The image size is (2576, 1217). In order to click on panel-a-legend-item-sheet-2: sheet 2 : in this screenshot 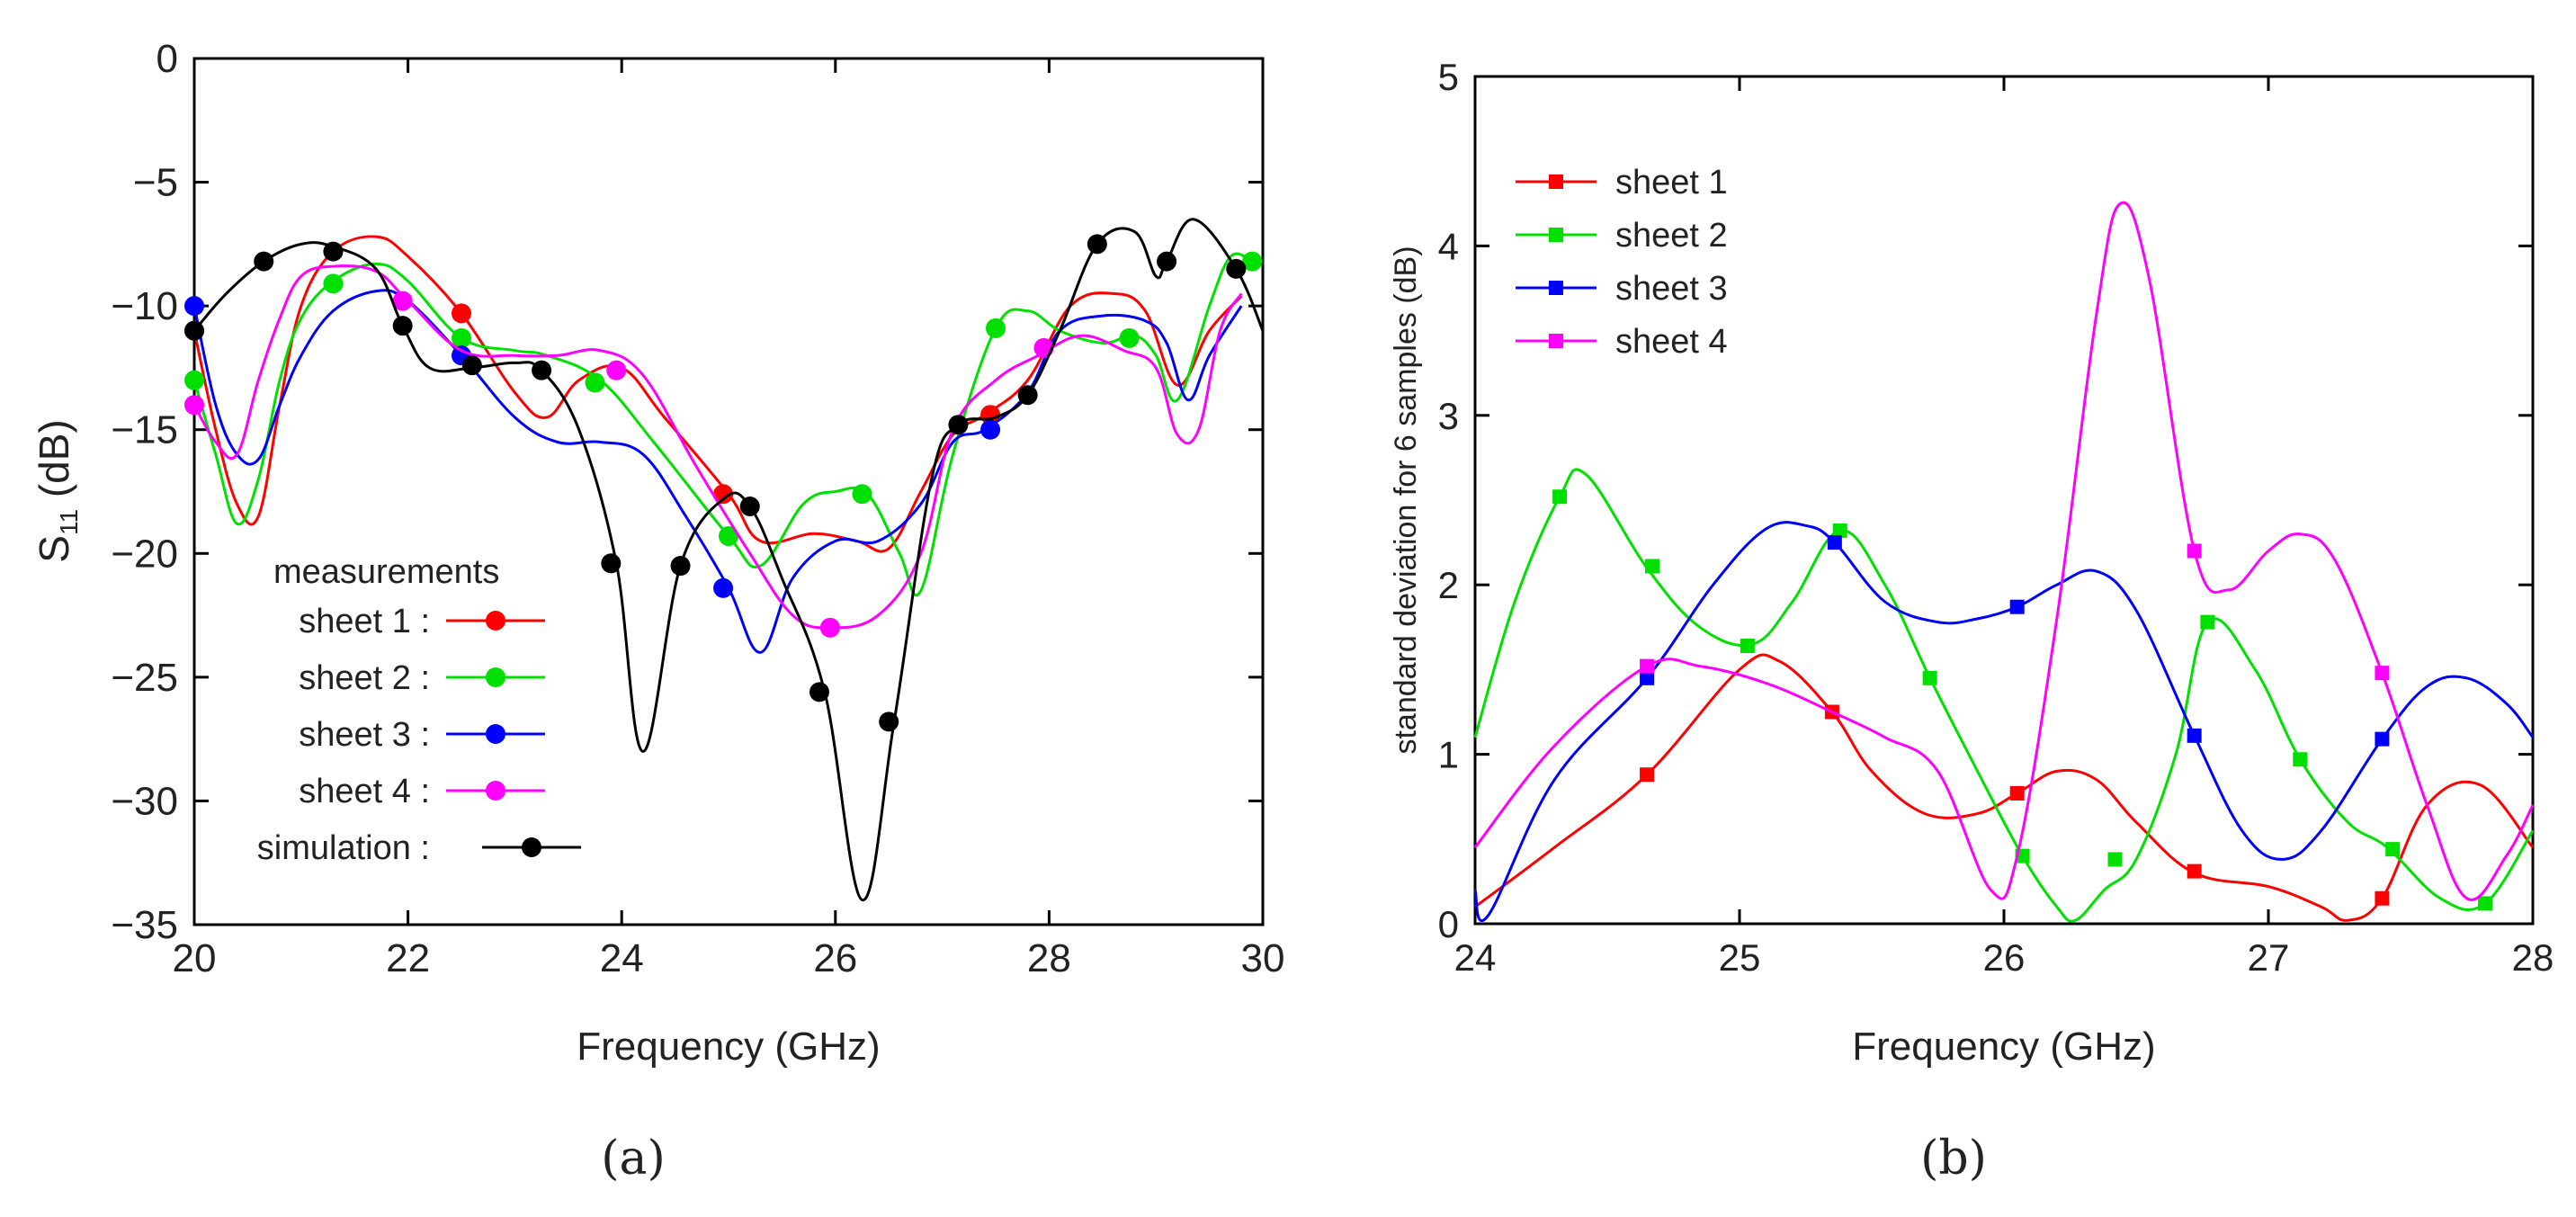, I will do `click(422, 678)`.